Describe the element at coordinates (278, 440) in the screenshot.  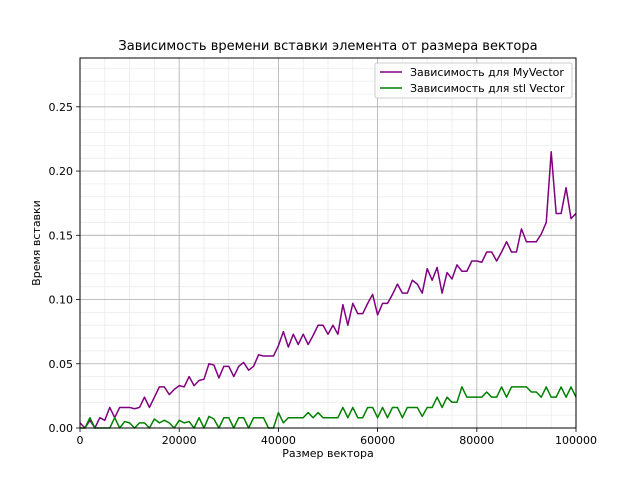
I see `x-tick-label: 40000` at that location.